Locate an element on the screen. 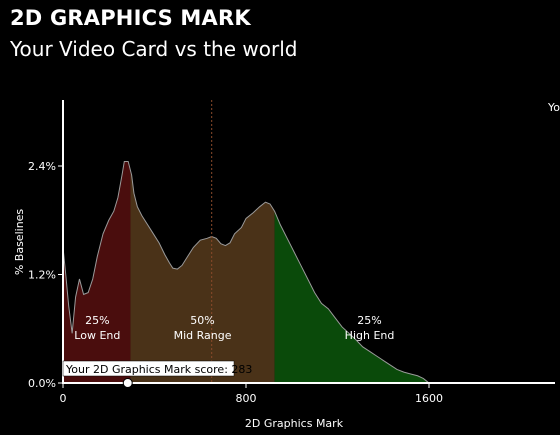  page-title: 2D GRAPHICS MARK is located at coordinates (130, 18).